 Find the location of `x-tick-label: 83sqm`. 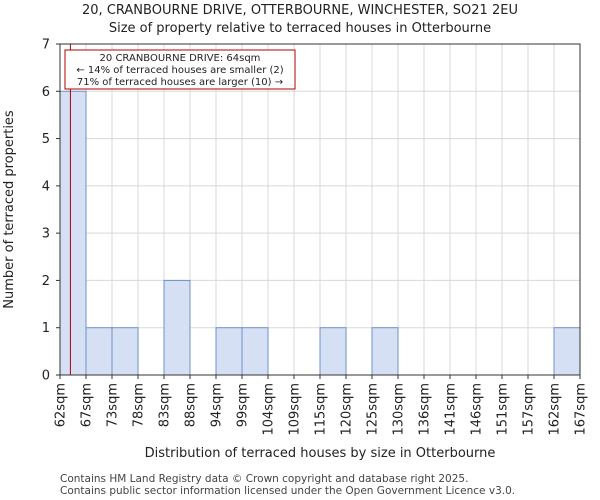

x-tick-label: 83sqm is located at coordinates (165, 405).